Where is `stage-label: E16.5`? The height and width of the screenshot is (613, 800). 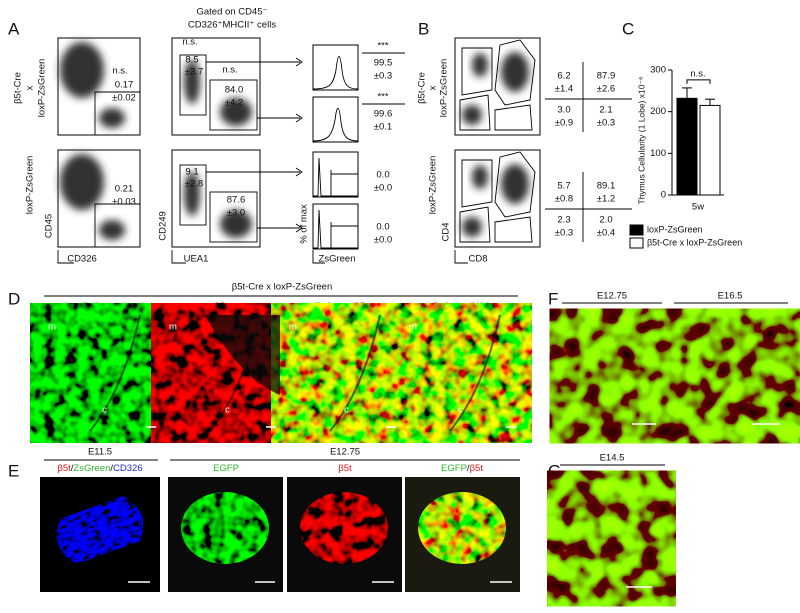 stage-label: E16.5 is located at coordinates (730, 296).